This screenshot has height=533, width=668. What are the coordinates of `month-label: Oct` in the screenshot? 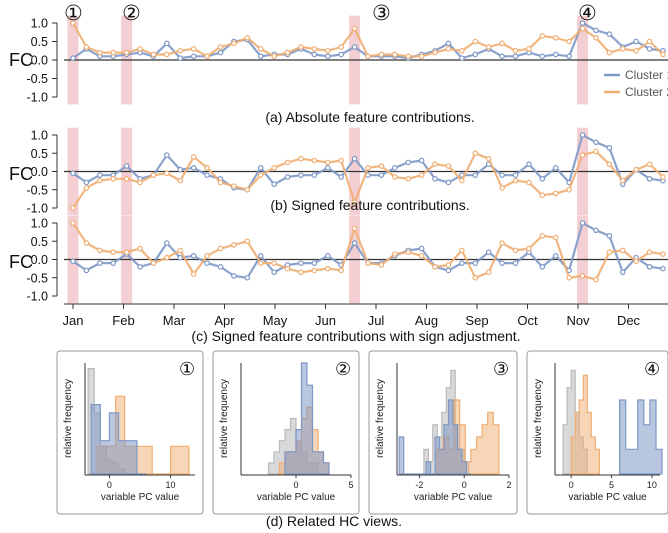 It's located at (527, 320).